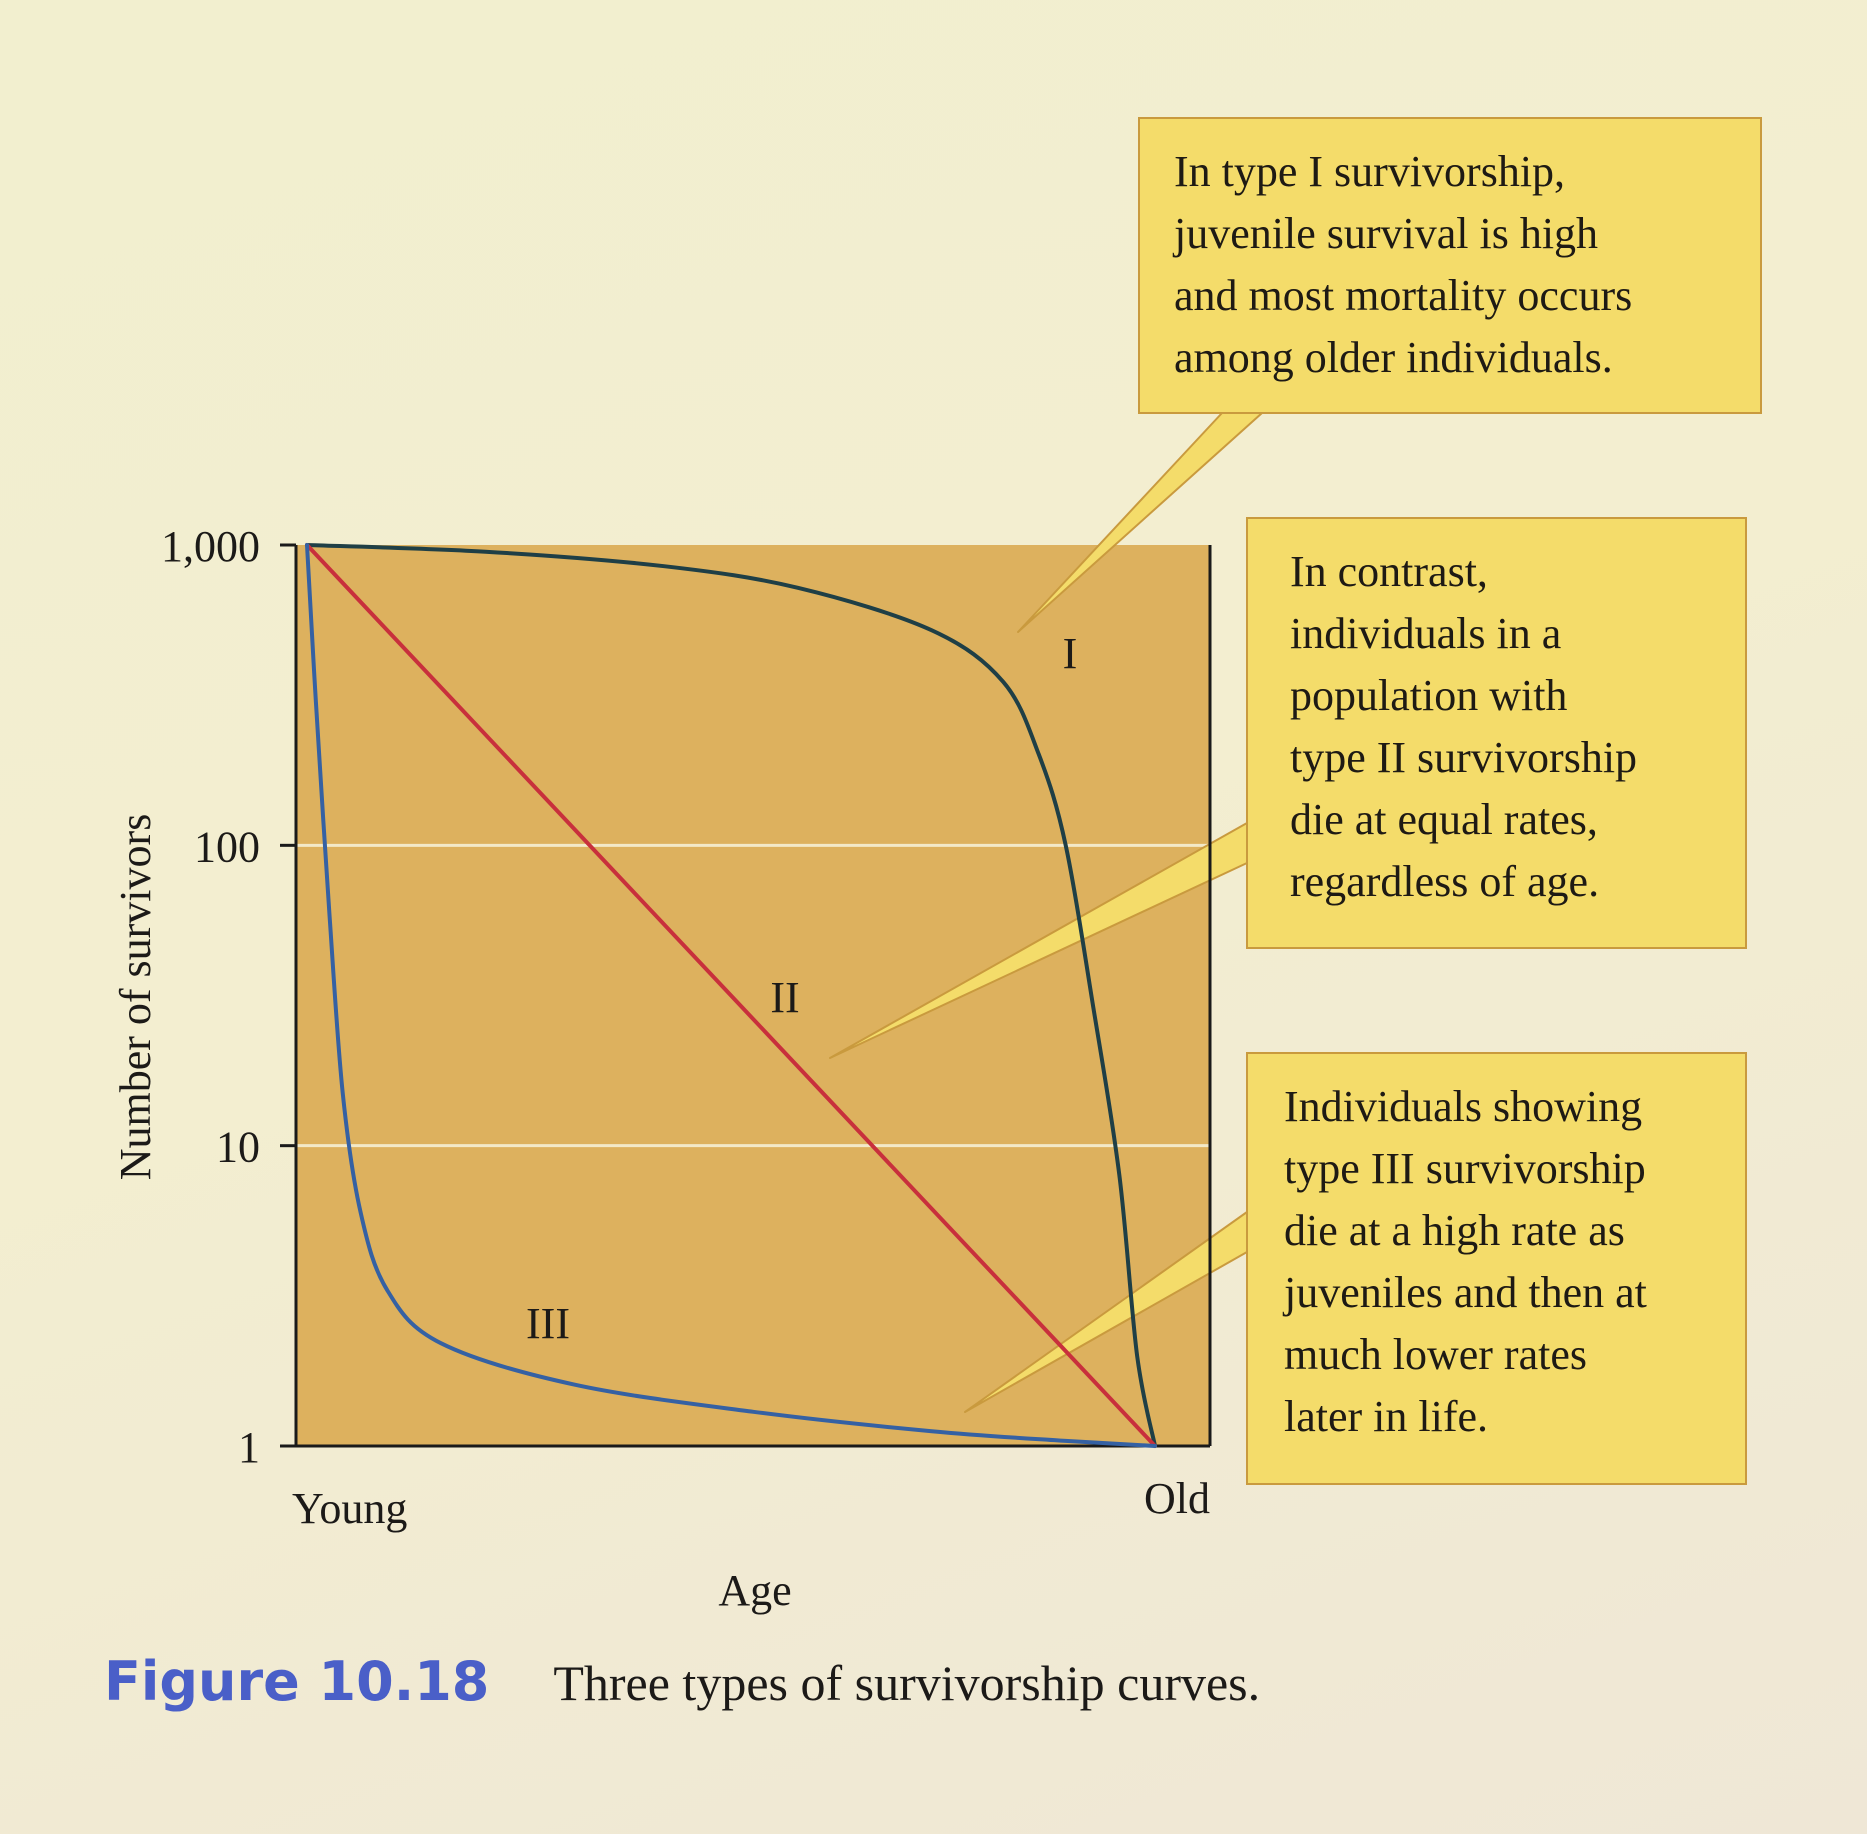  I want to click on callout-1-line: In type I survivorship,, so click(1370, 171).